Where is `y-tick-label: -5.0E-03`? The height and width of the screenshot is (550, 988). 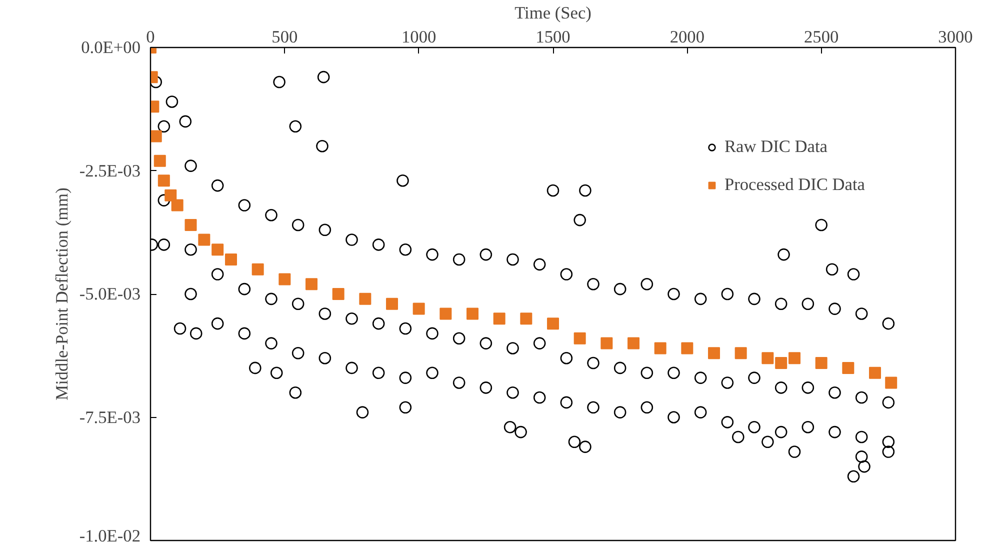 y-tick-label: -5.0E-03 is located at coordinates (110, 294).